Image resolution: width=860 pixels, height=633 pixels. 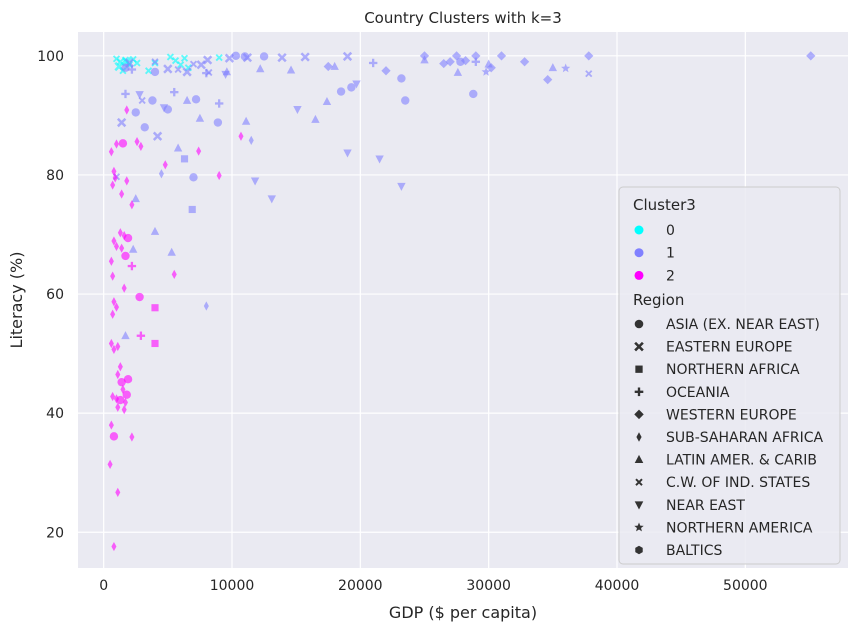 What do you see at coordinates (670, 276) in the screenshot?
I see `legend-label: 2` at bounding box center [670, 276].